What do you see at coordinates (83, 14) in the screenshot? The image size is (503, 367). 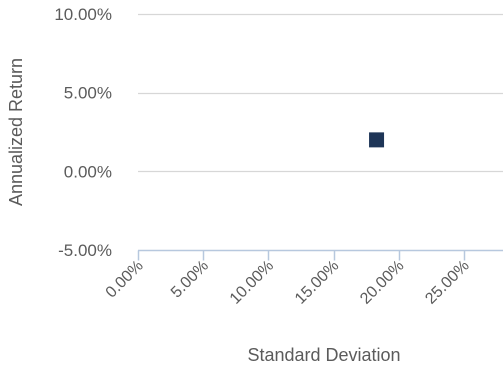 I see `y-axis-tick-label: 10.00%` at bounding box center [83, 14].